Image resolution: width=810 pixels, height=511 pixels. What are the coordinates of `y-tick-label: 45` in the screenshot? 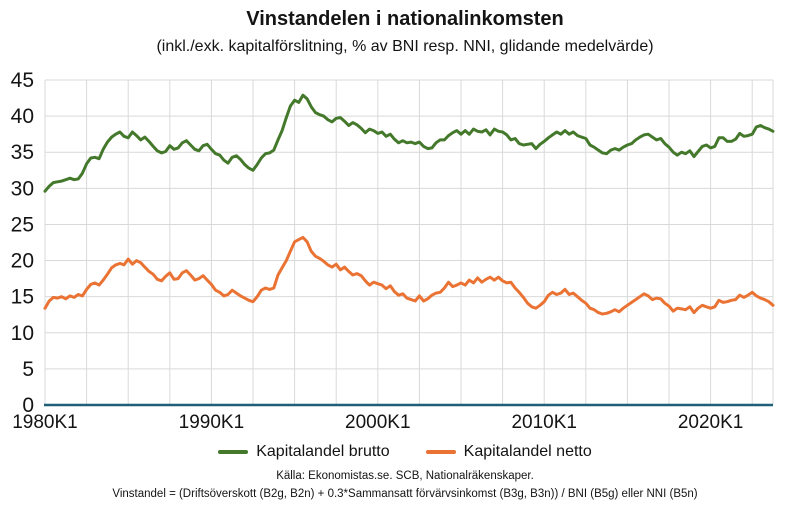 It's located at (22, 80).